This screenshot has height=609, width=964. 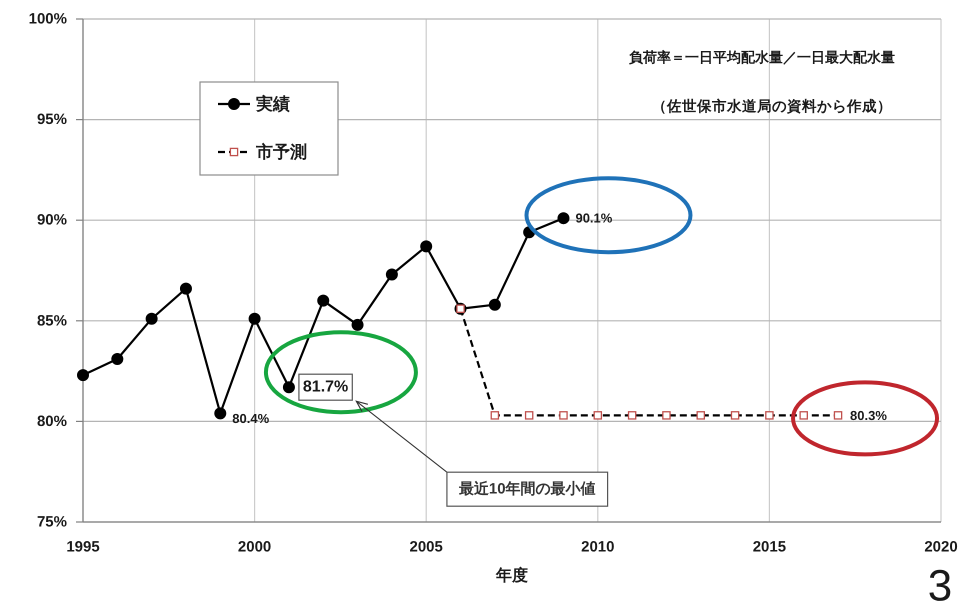 I want to click on x-tick-label: 2015, so click(x=769, y=547).